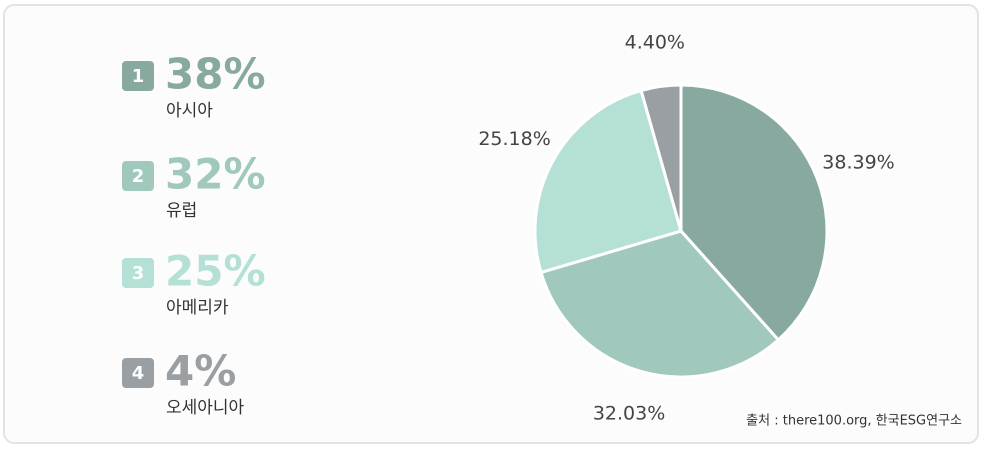 This screenshot has width=986, height=449. Describe the element at coordinates (215, 271) in the screenshot. I see `legend-value: 25%` at that location.